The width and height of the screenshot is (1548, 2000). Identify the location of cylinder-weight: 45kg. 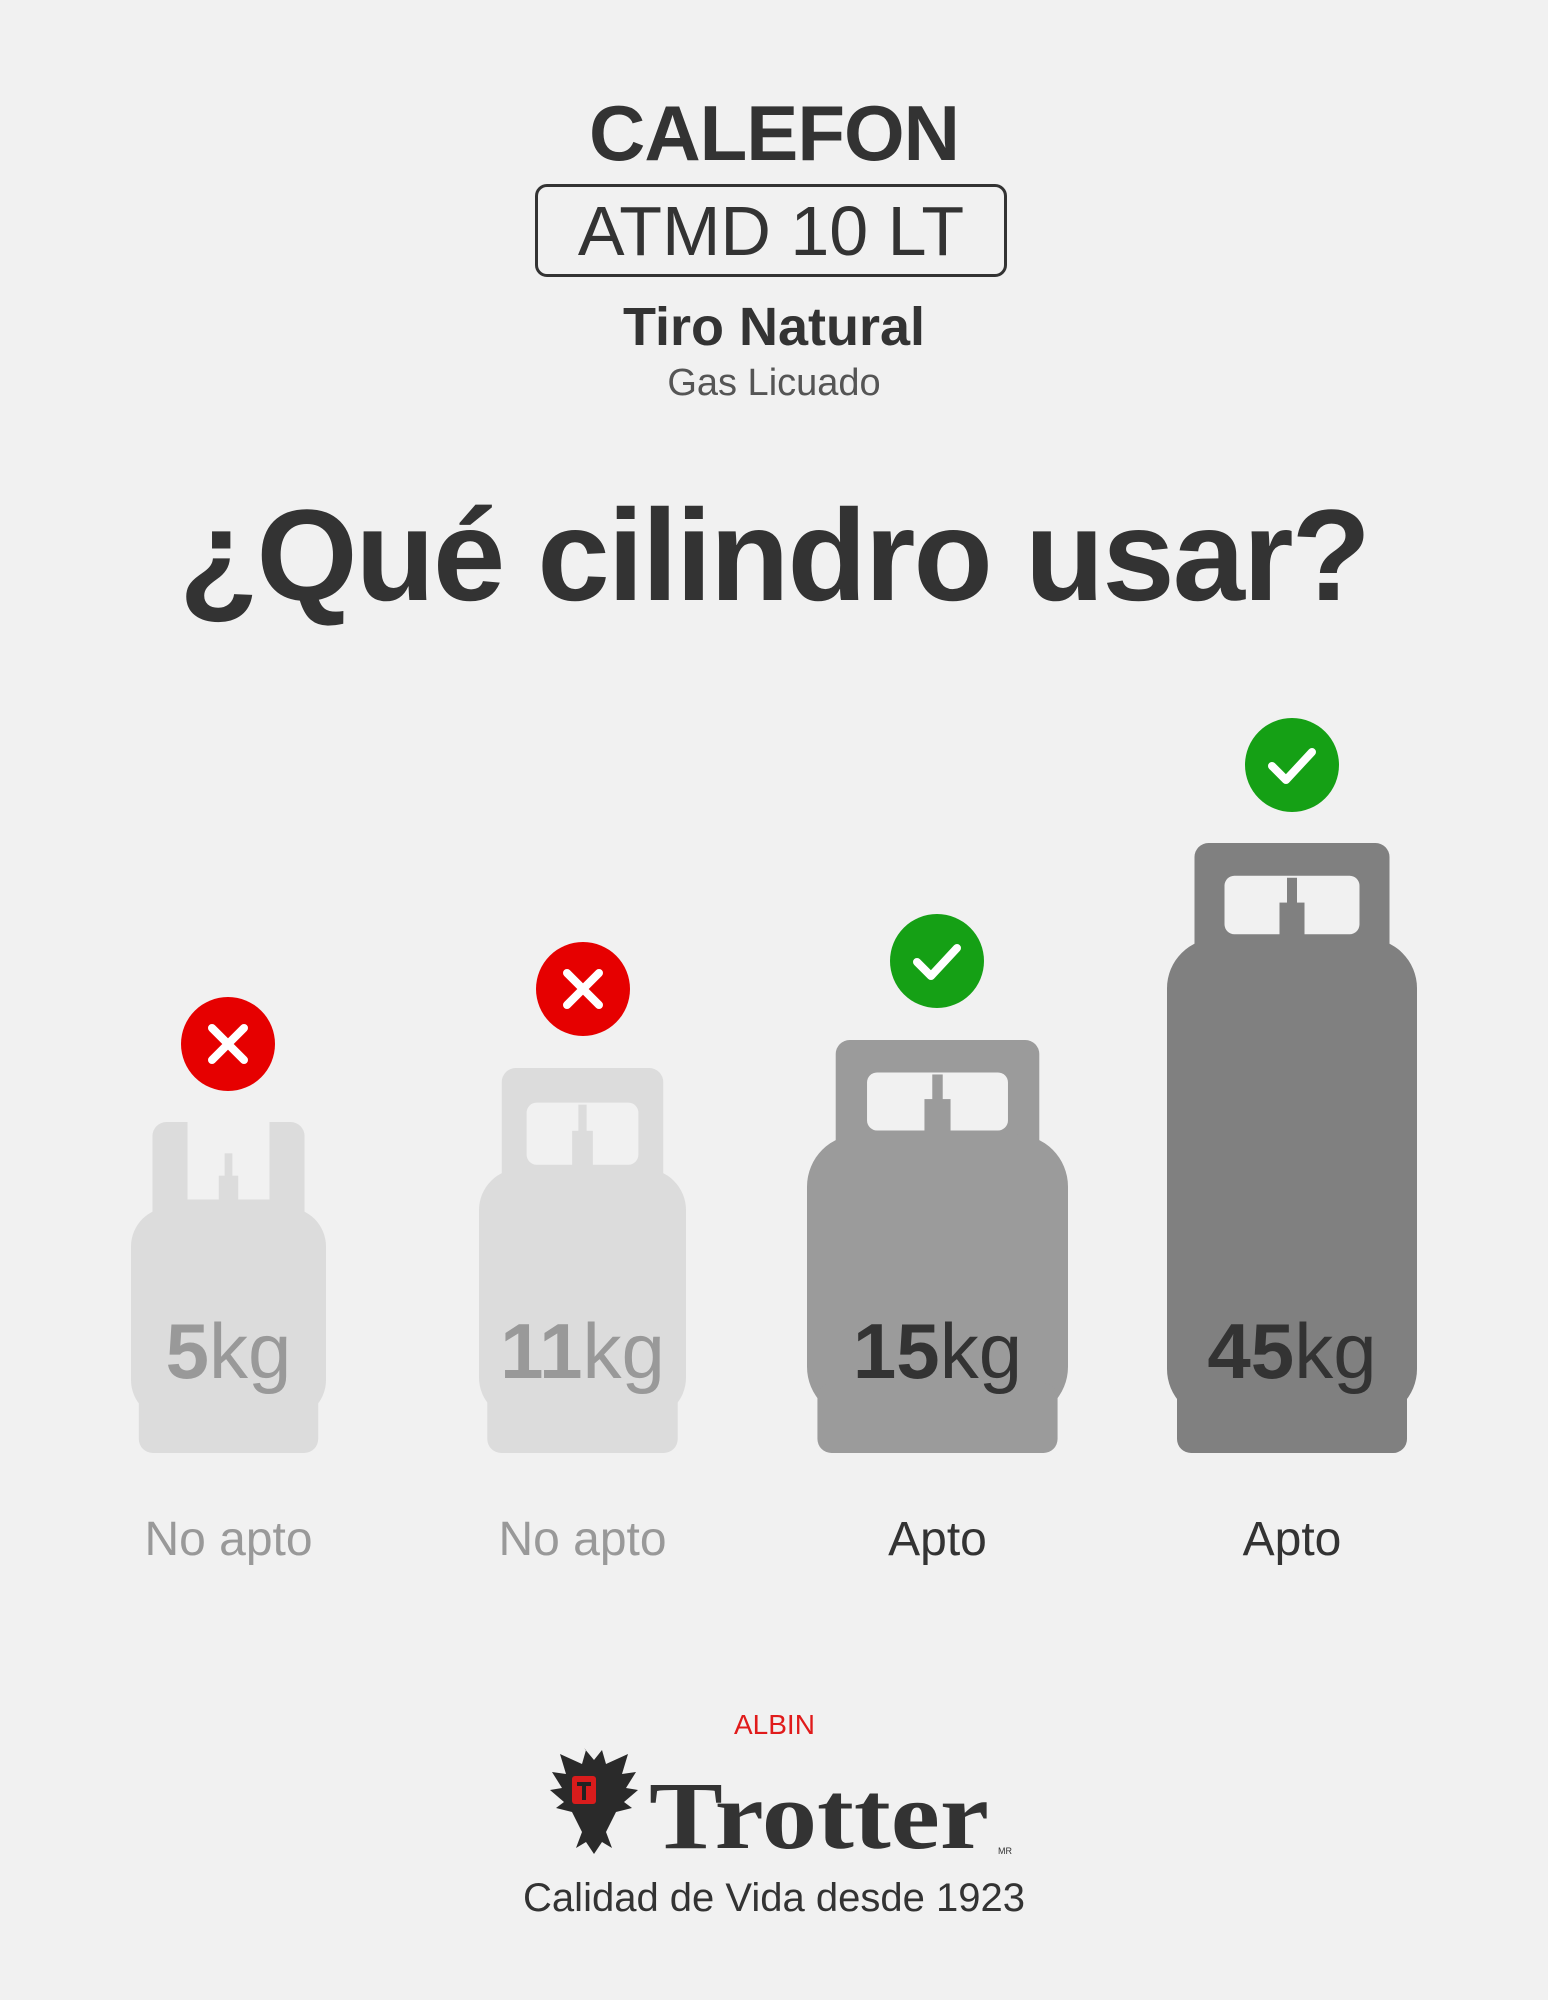
(1292, 1351).